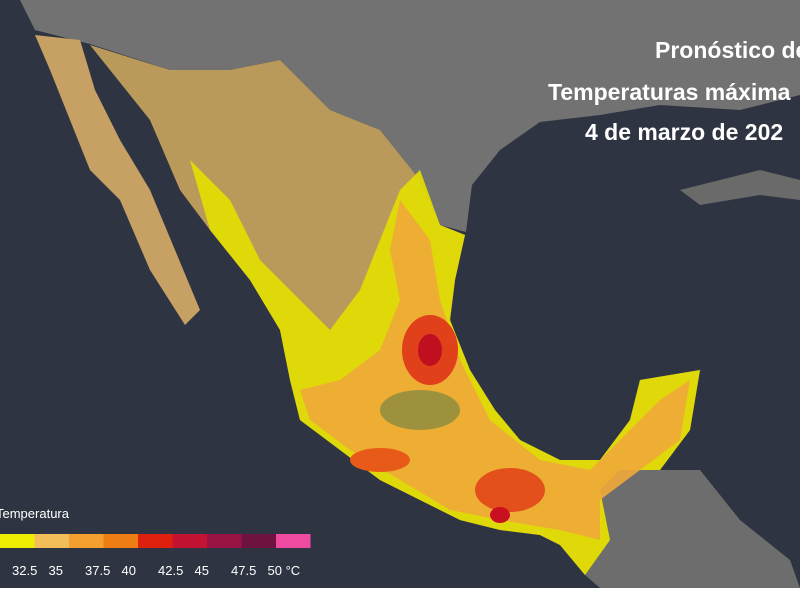 The width and height of the screenshot is (800, 600). What do you see at coordinates (669, 92) in the screenshot?
I see `title-line: Temperaturas máxima` at bounding box center [669, 92].